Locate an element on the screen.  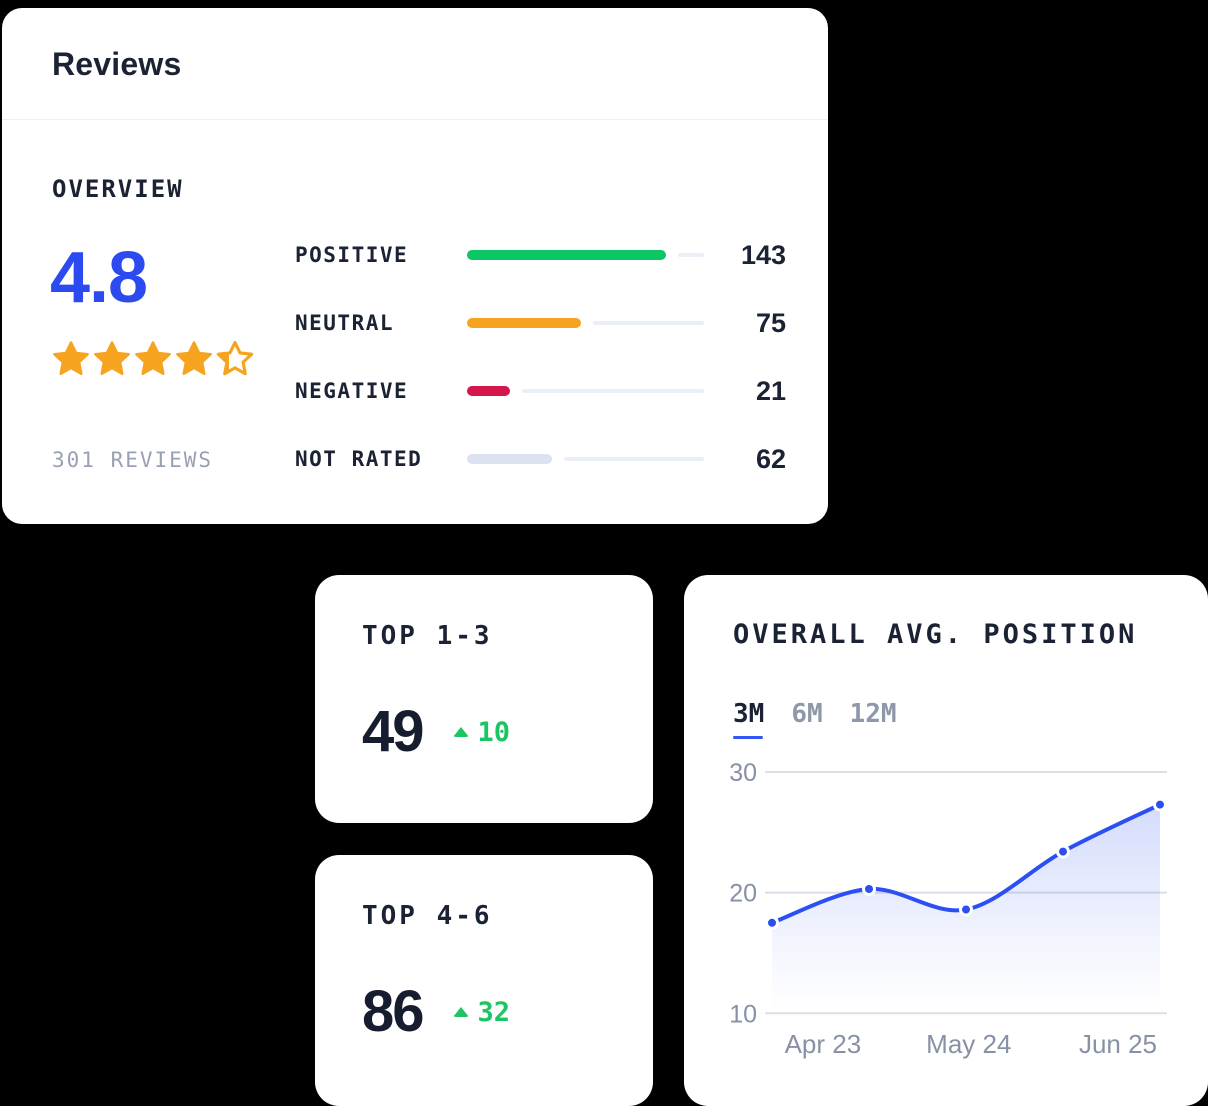
stat-card-top-4-6: TOP 4-6 86 32 is located at coordinates (484, 980).